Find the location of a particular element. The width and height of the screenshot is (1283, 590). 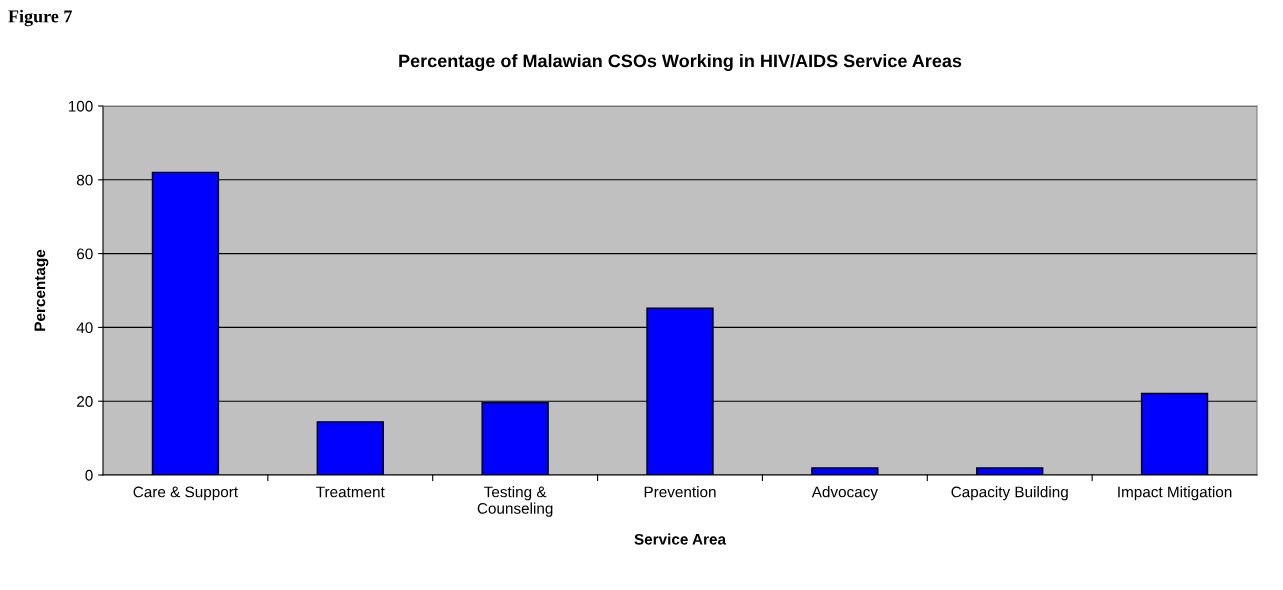

x-tick-label: Care & Support is located at coordinates (185, 493).